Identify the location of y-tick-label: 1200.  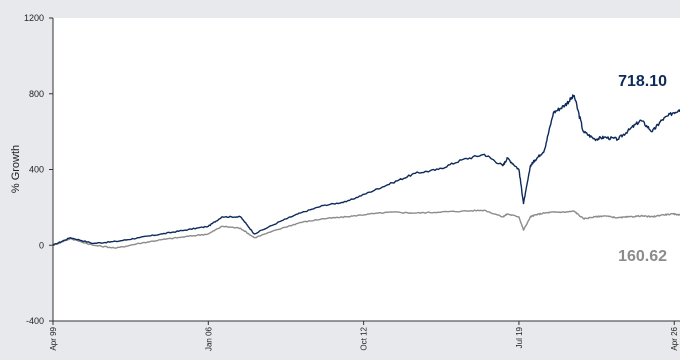
(34, 18).